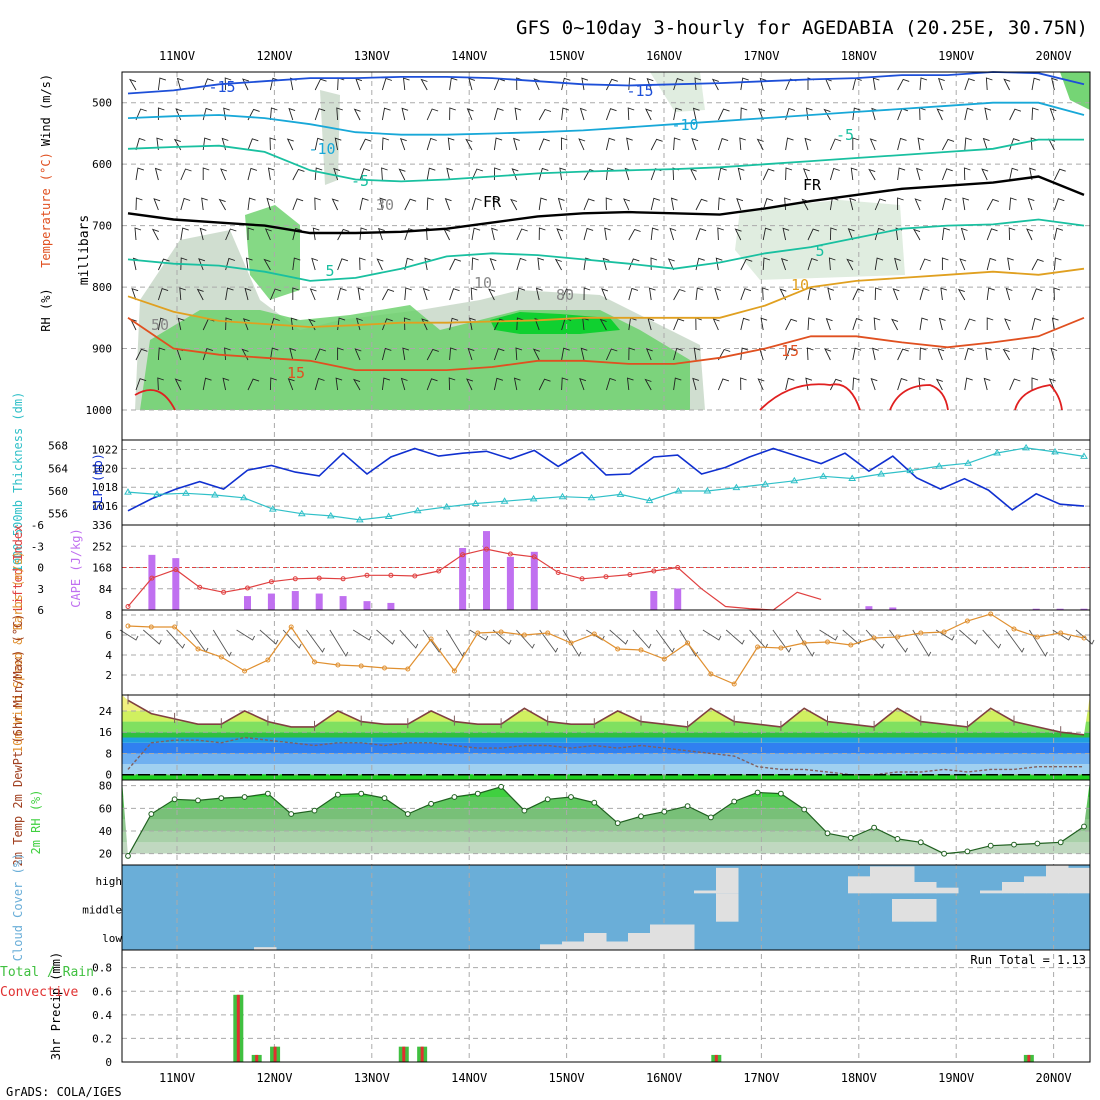 The image size is (1100, 1100). What do you see at coordinates (18, 482) in the screenshot?
I see `thickness-axis-title: 1000-500mb Thickness (dm)` at bounding box center [18, 482].